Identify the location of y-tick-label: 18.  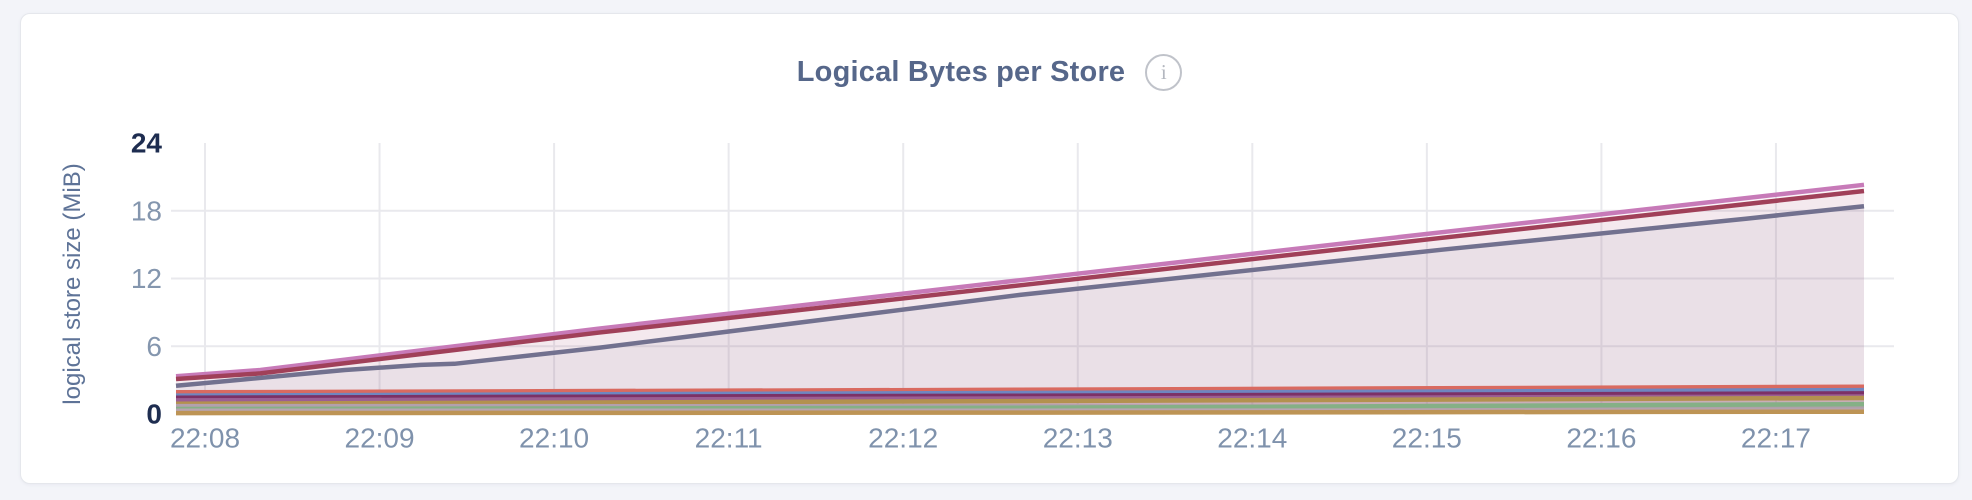
(146, 210).